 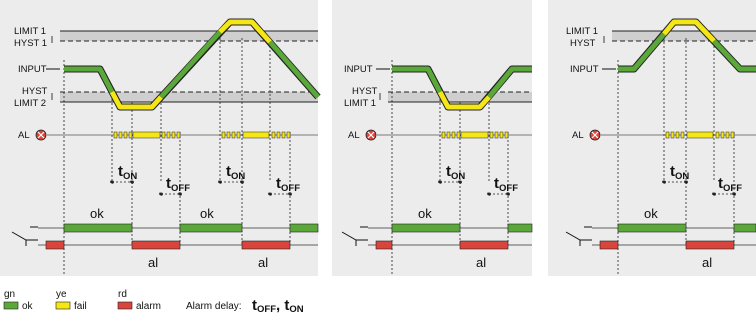 I want to click on legend-swatch-alarm, so click(x=125, y=305).